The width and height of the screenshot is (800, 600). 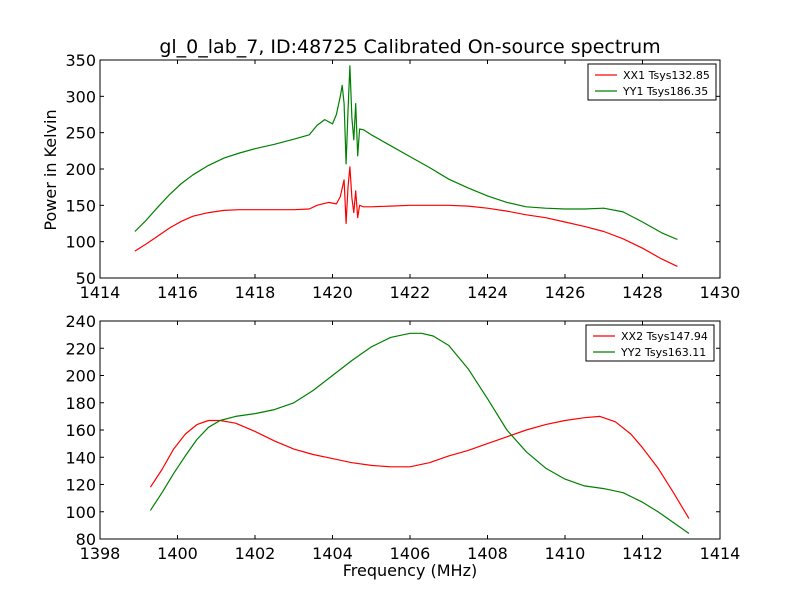 What do you see at coordinates (177, 553) in the screenshot?
I see `x-tick-label: 1400` at bounding box center [177, 553].